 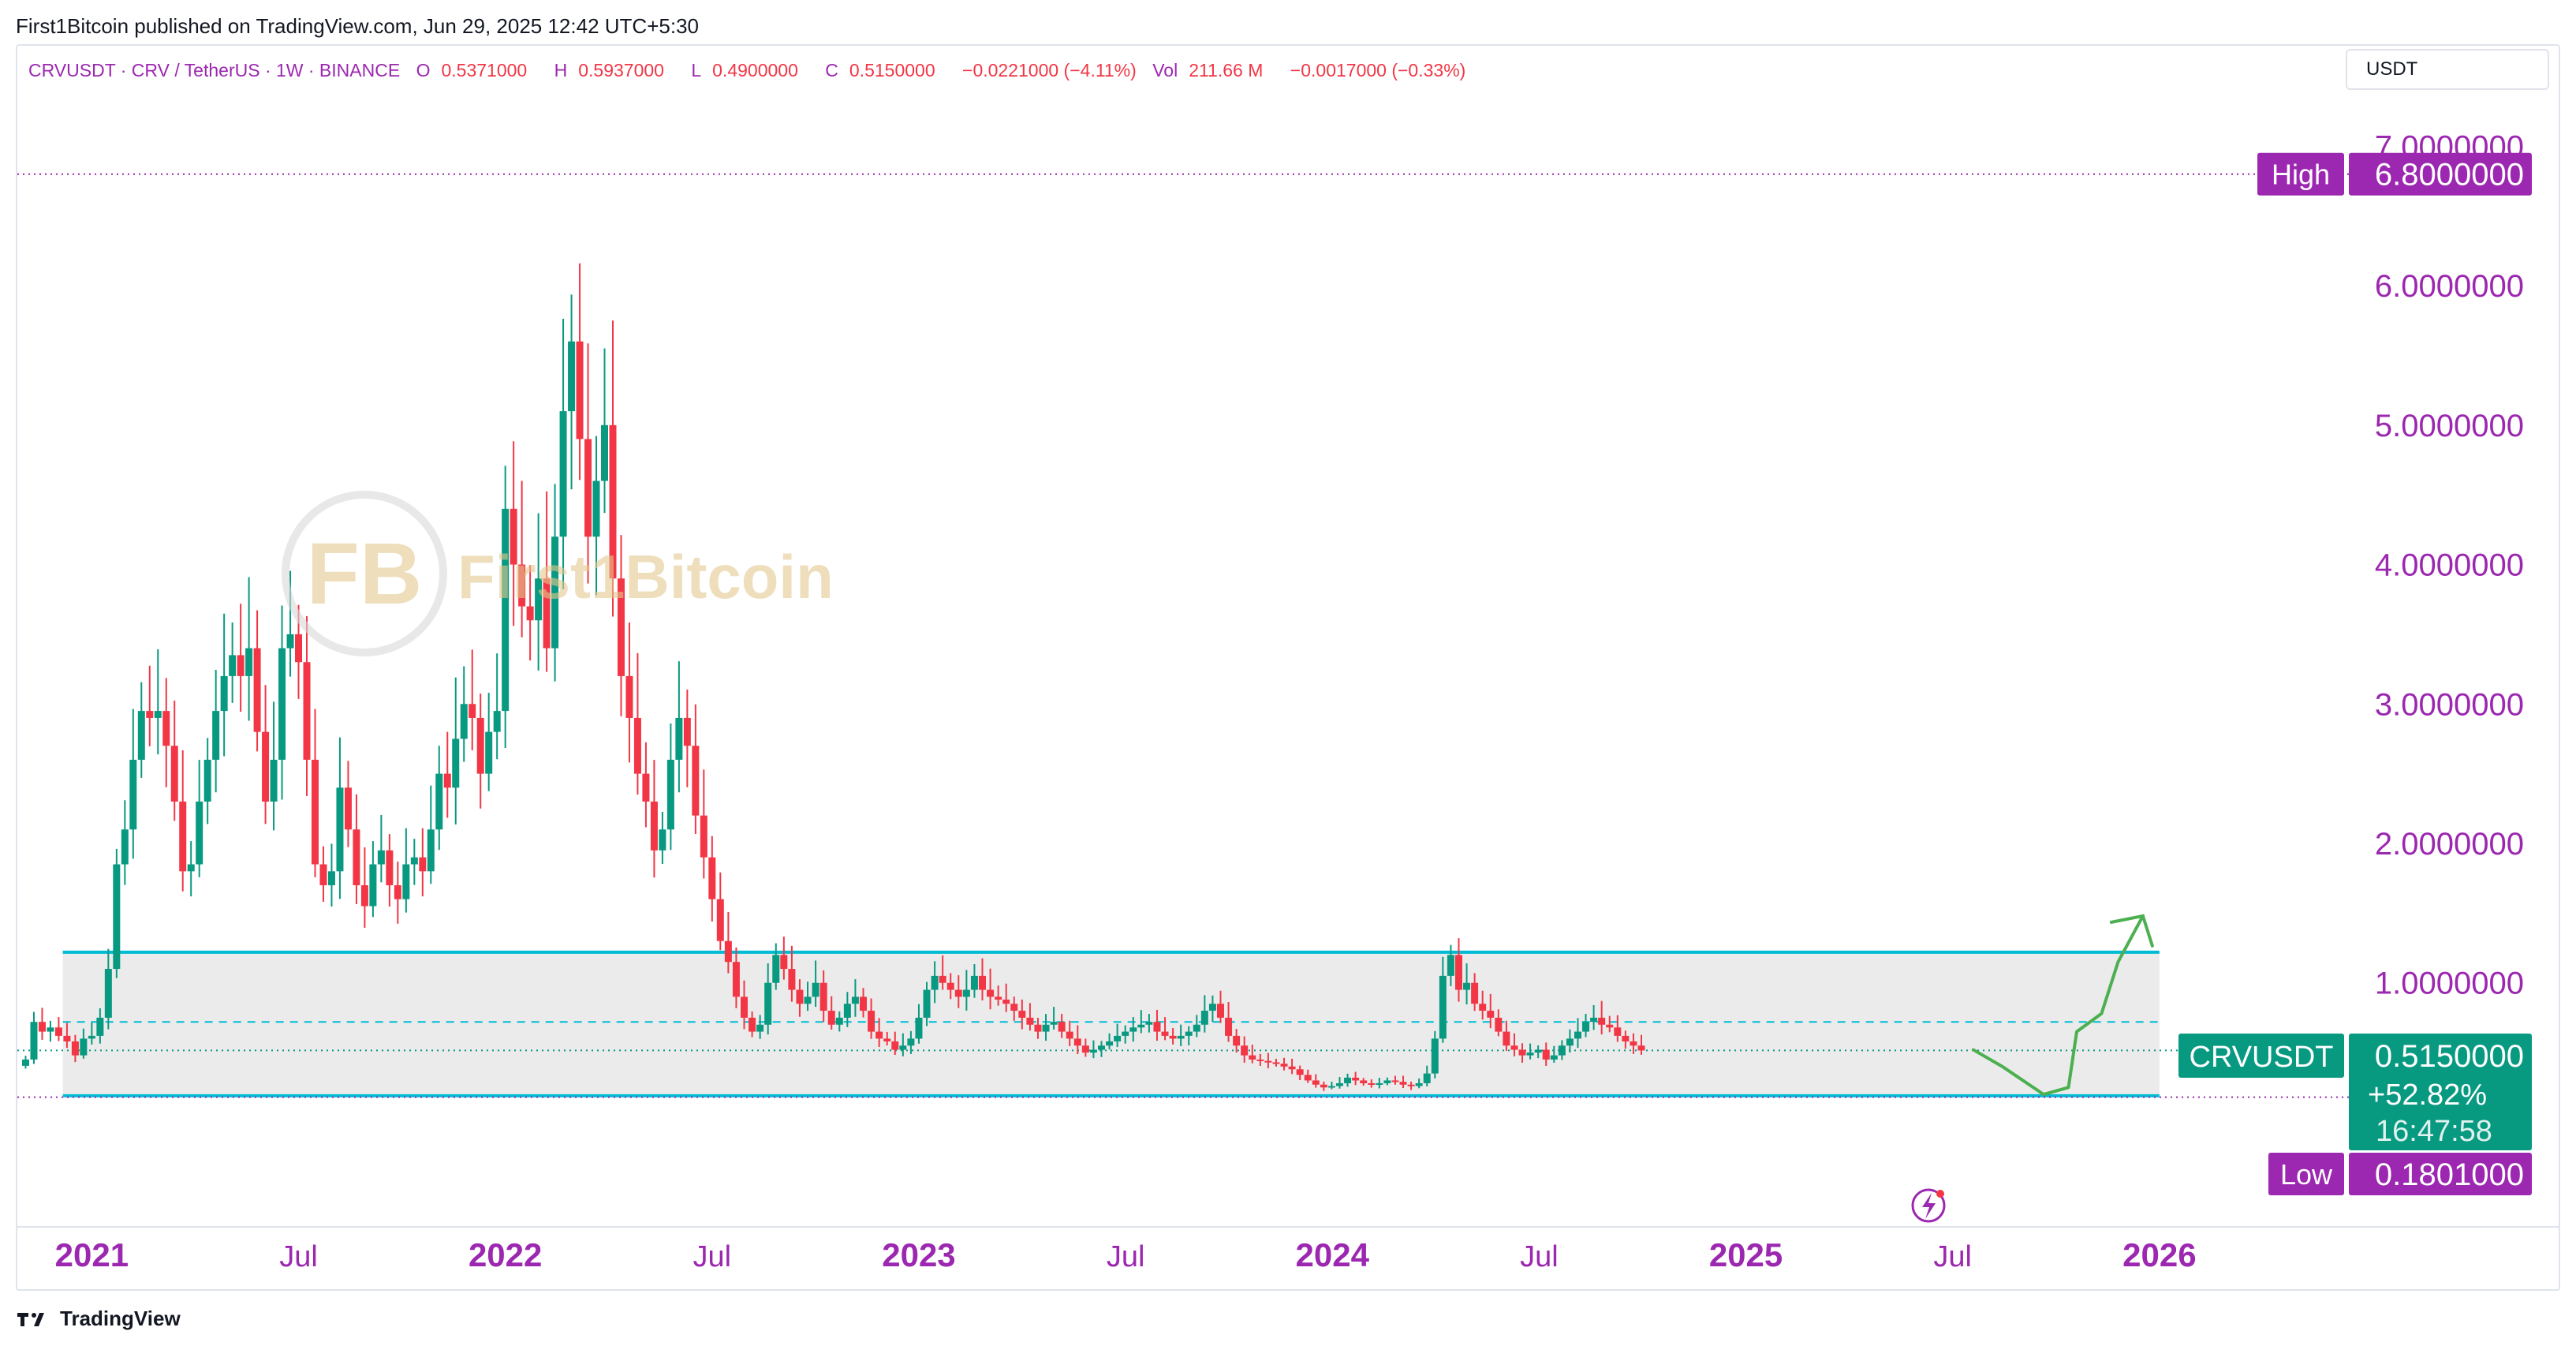 I want to click on currency-selector: USDT, so click(x=2447, y=69).